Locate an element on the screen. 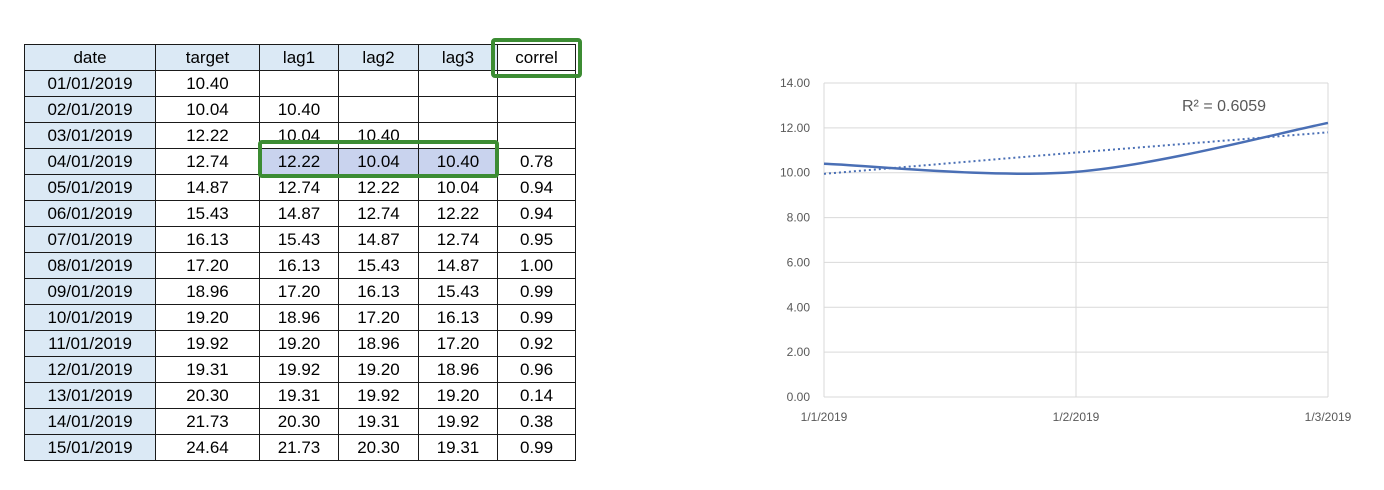 This screenshot has height=490, width=1384. date-cell: 10/01/2019 is located at coordinates (90, 317).